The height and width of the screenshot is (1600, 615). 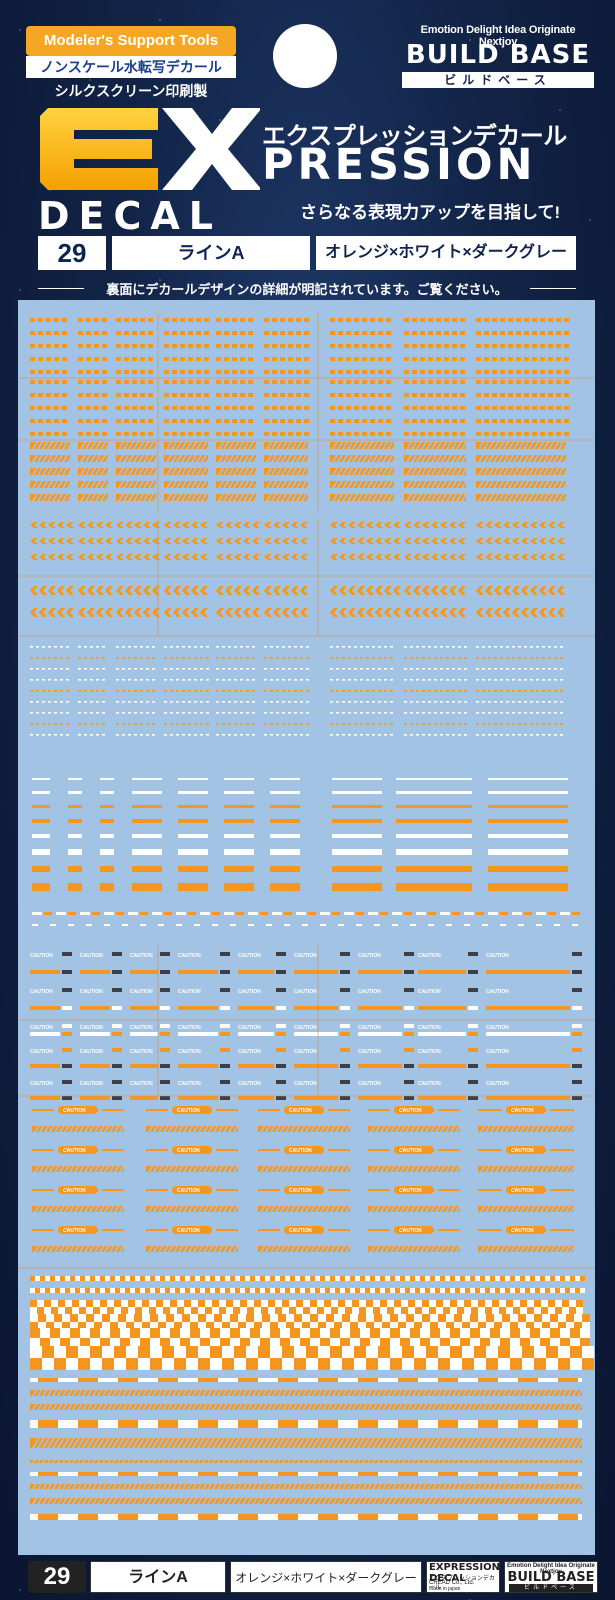 What do you see at coordinates (130, 216) in the screenshot?
I see `logo-decal: DECAL` at bounding box center [130, 216].